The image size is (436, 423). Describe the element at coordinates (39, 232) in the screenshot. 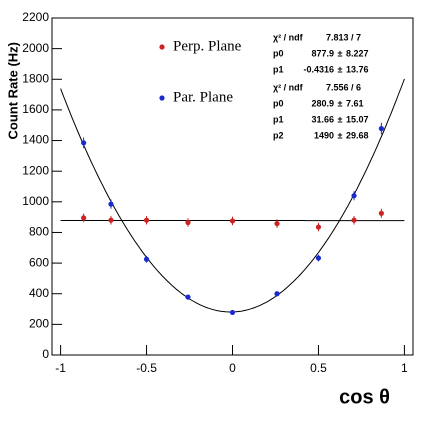

I see `y-tick-label: 800` at that location.